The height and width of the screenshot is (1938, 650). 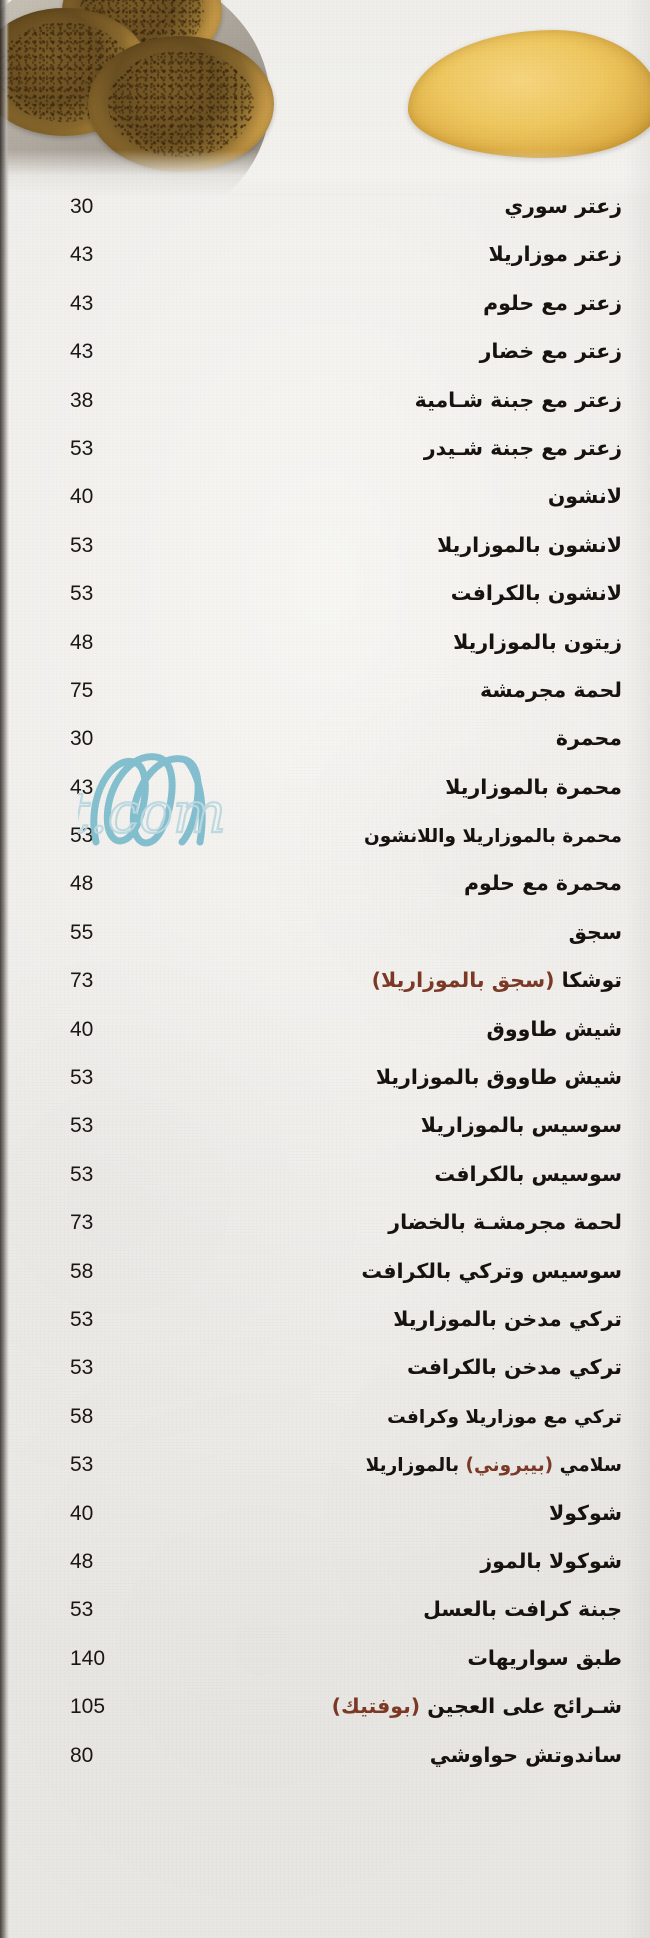 What do you see at coordinates (521, 1125) in the screenshot?
I see `menu-item-name: سوسيس بالموزاريلا` at bounding box center [521, 1125].